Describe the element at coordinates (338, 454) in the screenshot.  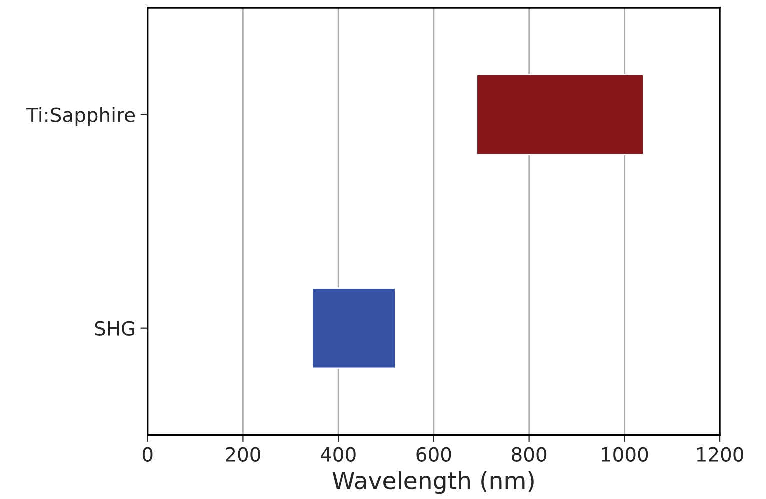
I see `x-tick-label: 400` at that location.